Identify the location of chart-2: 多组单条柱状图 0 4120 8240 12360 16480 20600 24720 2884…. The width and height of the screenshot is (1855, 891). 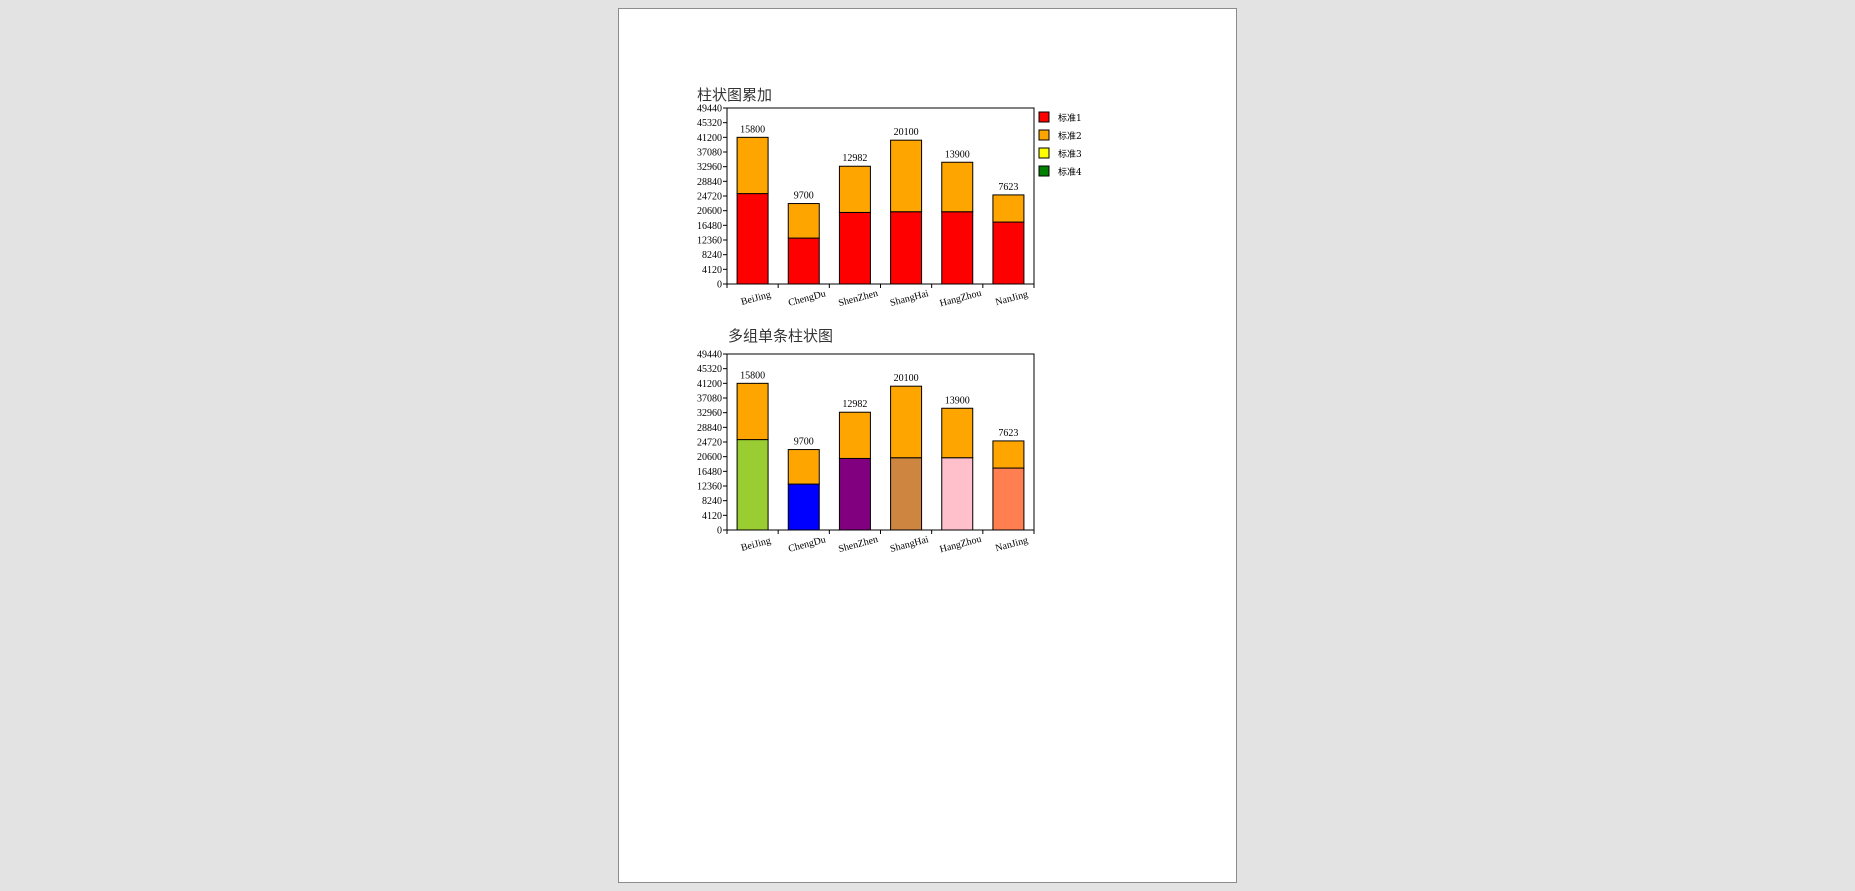
(866, 441).